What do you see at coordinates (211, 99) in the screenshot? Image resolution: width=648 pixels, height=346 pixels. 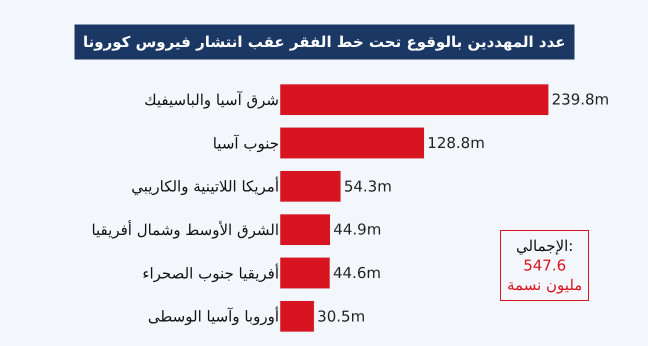 I see `y-tick-label: شرق آسيا والباسيفيك` at bounding box center [211, 99].